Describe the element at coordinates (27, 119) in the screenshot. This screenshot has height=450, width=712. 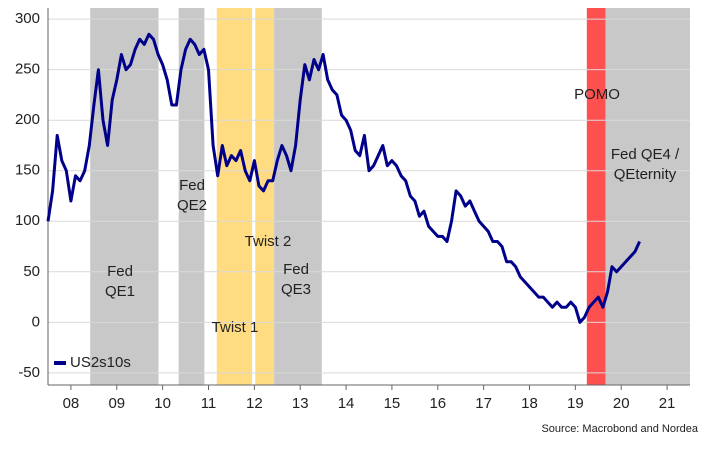
I see `y-tick-label: 200` at that location.